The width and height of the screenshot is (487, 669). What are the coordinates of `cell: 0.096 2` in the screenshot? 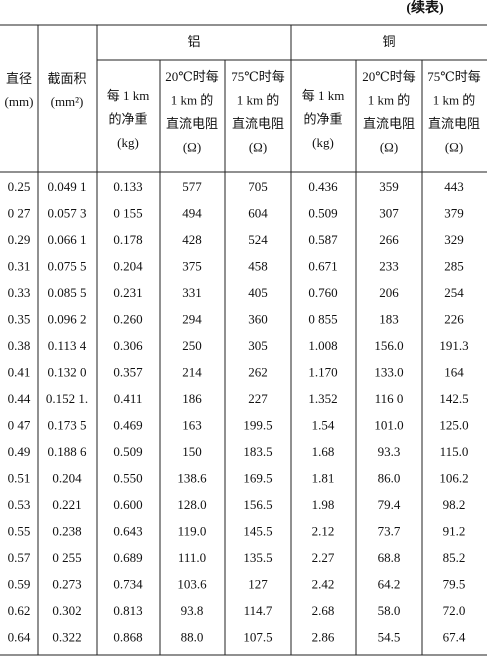 It's located at (67, 318).